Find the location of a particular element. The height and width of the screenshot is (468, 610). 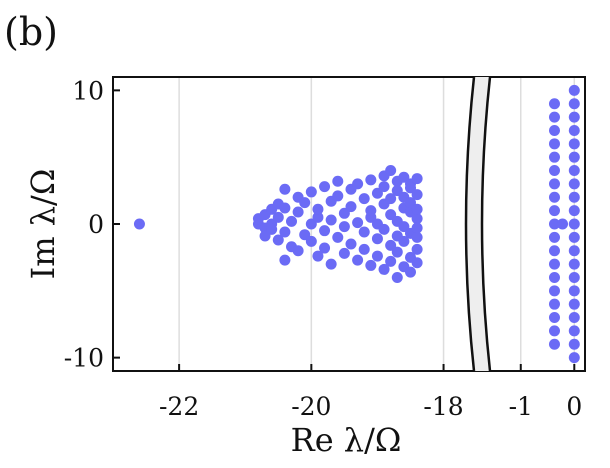

x-tick-label: -20 is located at coordinates (311, 406).